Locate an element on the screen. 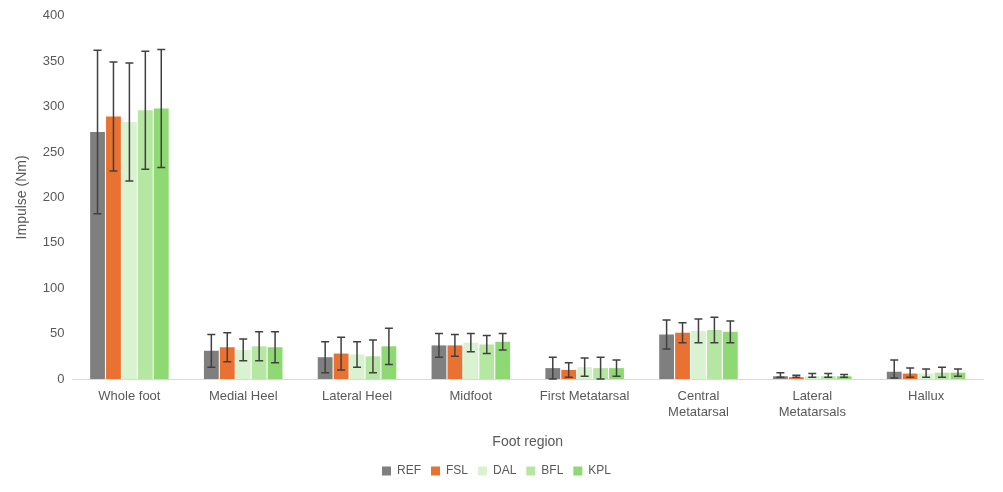 The image size is (1003, 492). legend-label: KPL is located at coordinates (600, 470).